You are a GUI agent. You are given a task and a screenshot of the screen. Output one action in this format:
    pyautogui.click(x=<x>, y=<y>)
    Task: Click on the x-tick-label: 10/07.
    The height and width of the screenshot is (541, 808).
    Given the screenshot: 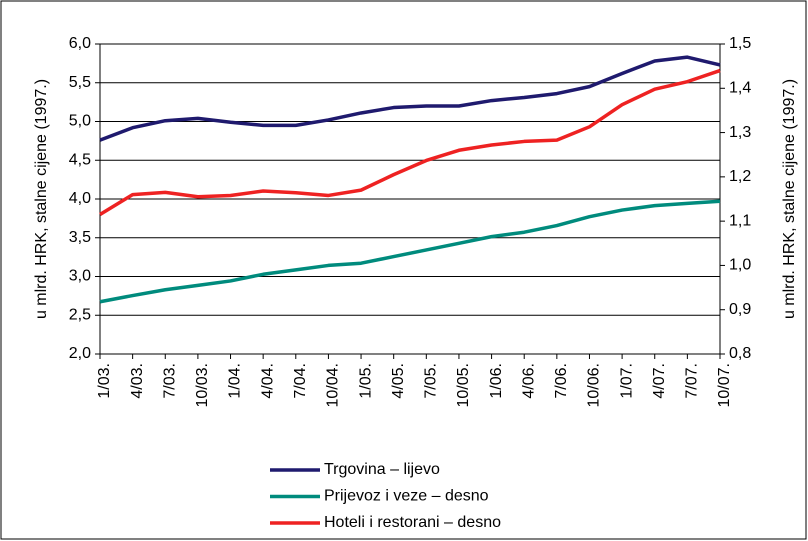 What is the action you would take?
    pyautogui.click(x=724, y=385)
    